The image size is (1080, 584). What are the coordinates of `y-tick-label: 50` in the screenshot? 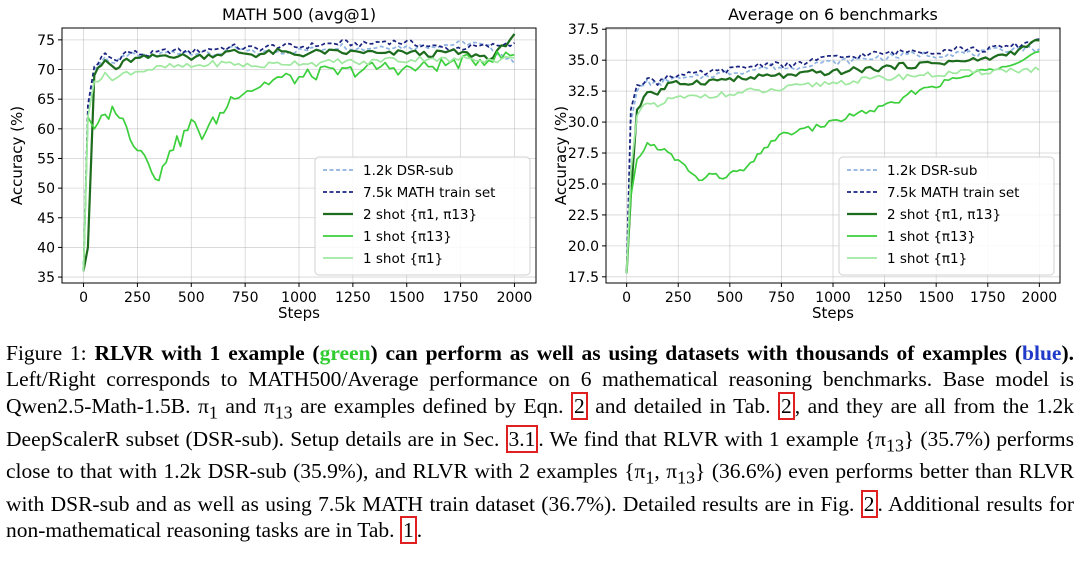 It's located at (46, 189).